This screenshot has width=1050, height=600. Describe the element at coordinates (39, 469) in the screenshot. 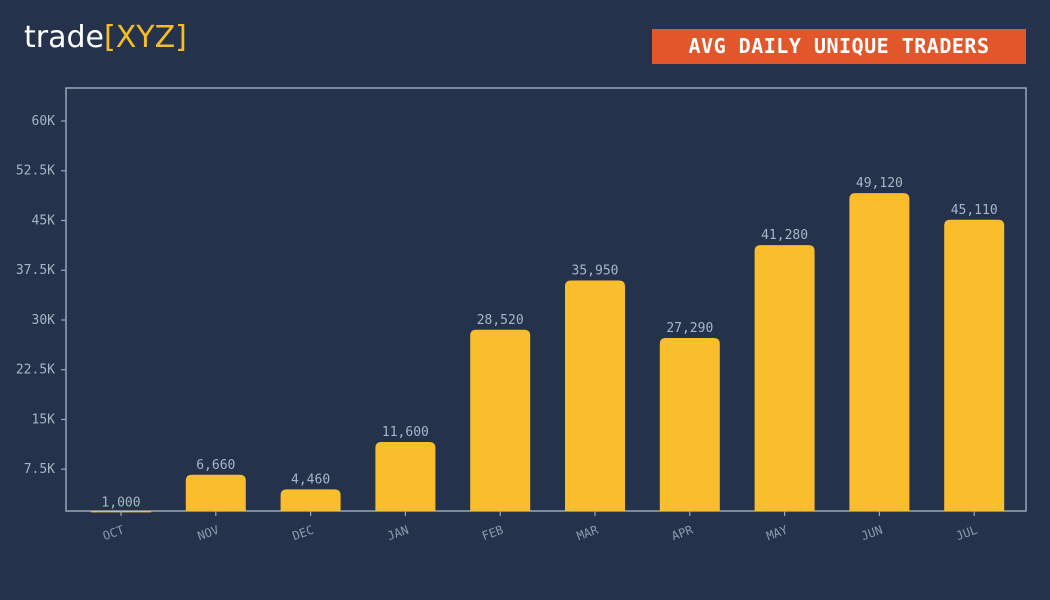

I see `y-tick-label: 7.5K` at that location.